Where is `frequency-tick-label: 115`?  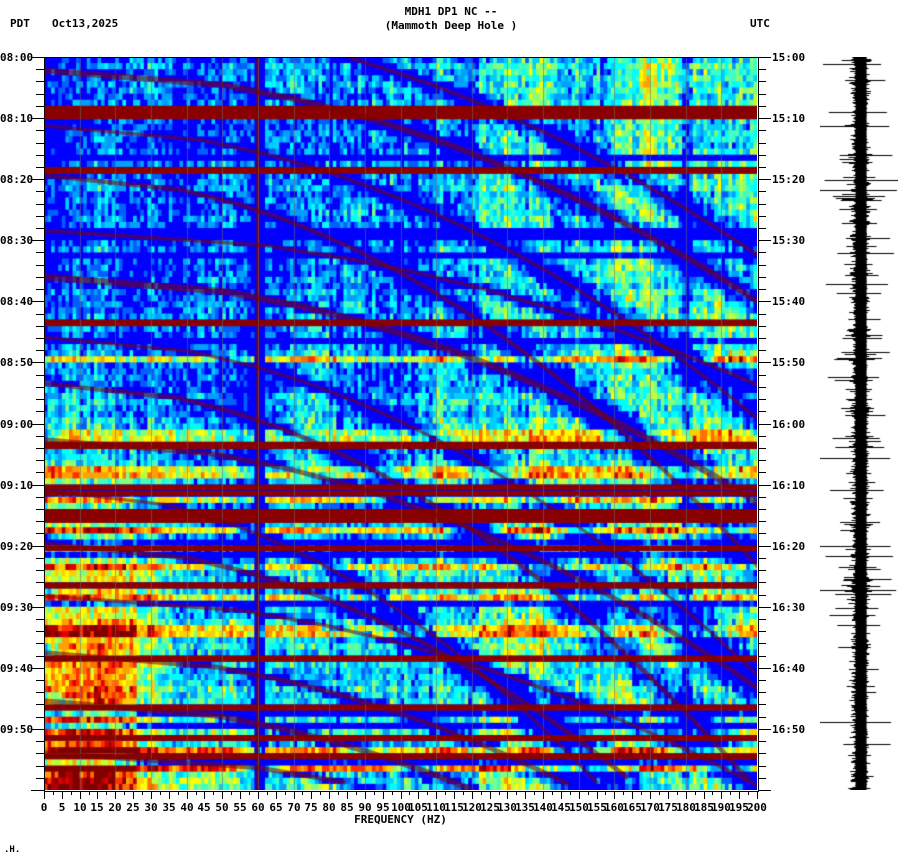
frequency-tick-label: 115 is located at coordinates (454, 807).